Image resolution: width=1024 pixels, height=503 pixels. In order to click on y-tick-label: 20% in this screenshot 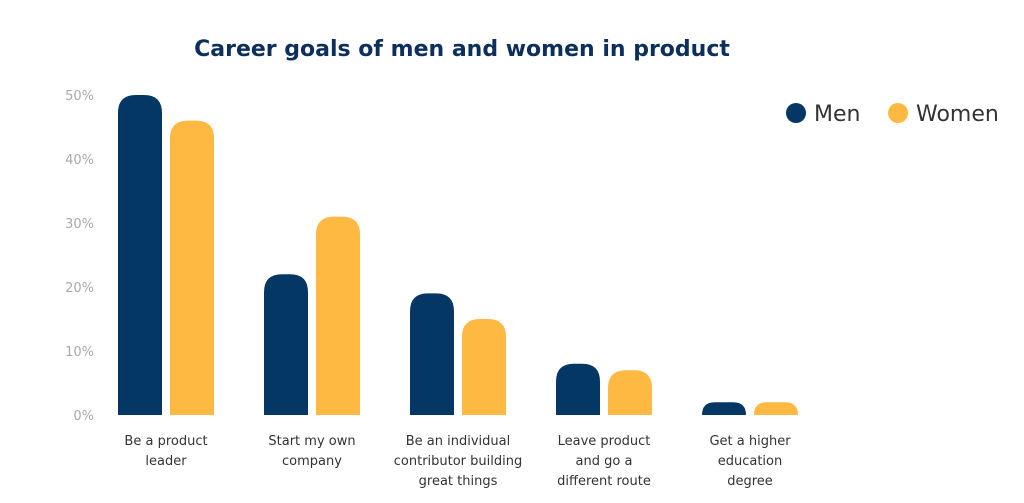, I will do `click(79, 288)`.